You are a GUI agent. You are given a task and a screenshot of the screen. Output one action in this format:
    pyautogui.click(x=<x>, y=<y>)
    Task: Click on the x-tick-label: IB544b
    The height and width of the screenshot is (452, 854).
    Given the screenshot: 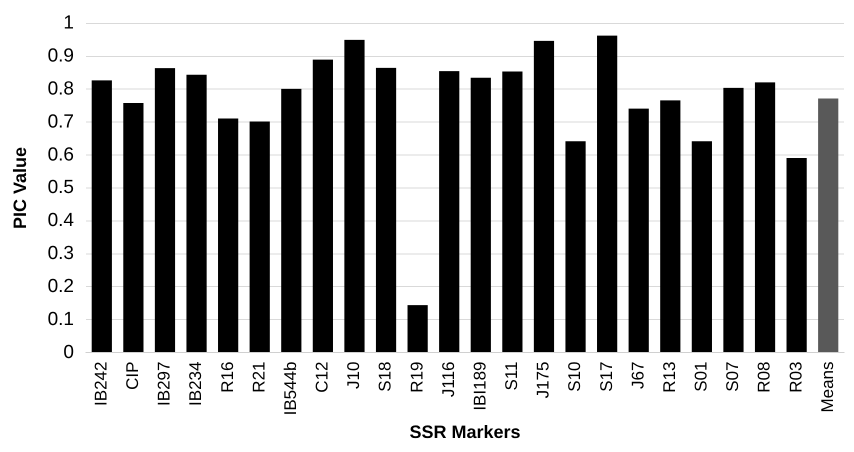 What is the action you would take?
    pyautogui.click(x=290, y=389)
    